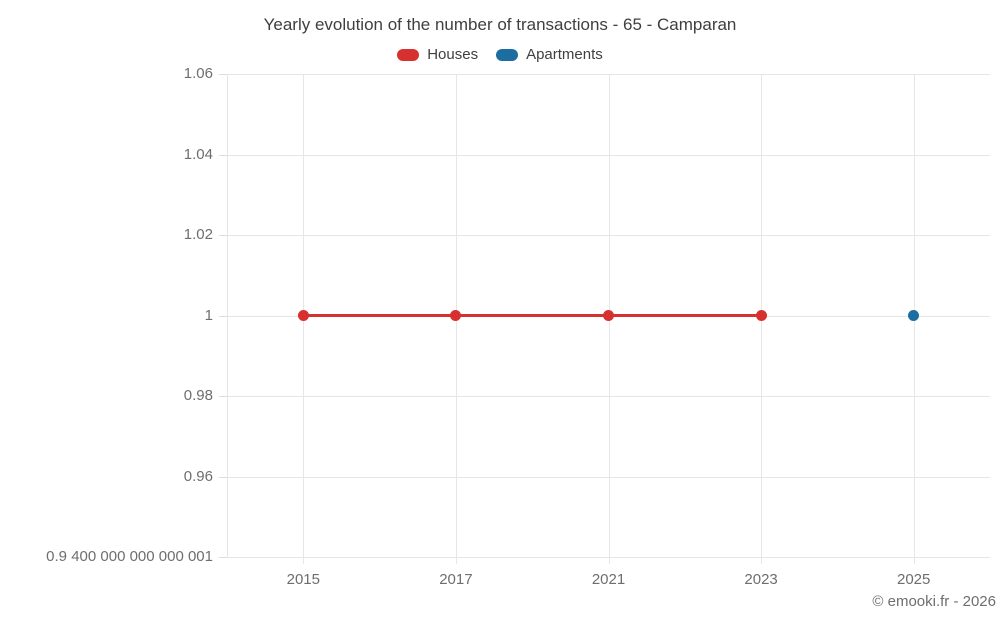 Image resolution: width=1000 pixels, height=625 pixels. Describe the element at coordinates (198, 476) in the screenshot. I see `y-axis-label: 0.96` at that location.